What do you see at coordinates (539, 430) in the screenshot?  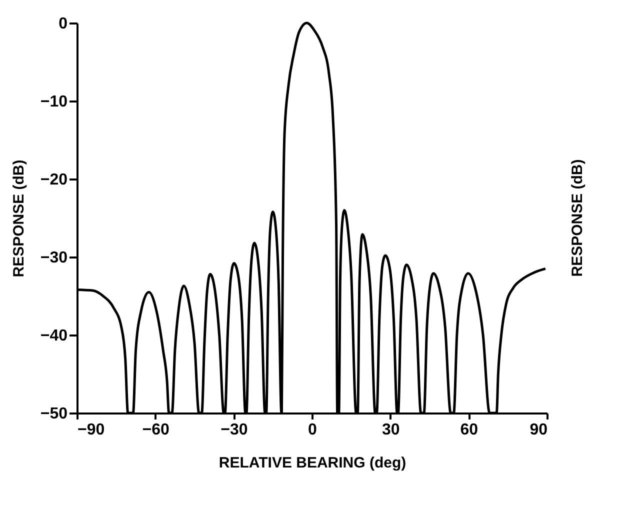 I see `x-tick-label: 90` at bounding box center [539, 430].